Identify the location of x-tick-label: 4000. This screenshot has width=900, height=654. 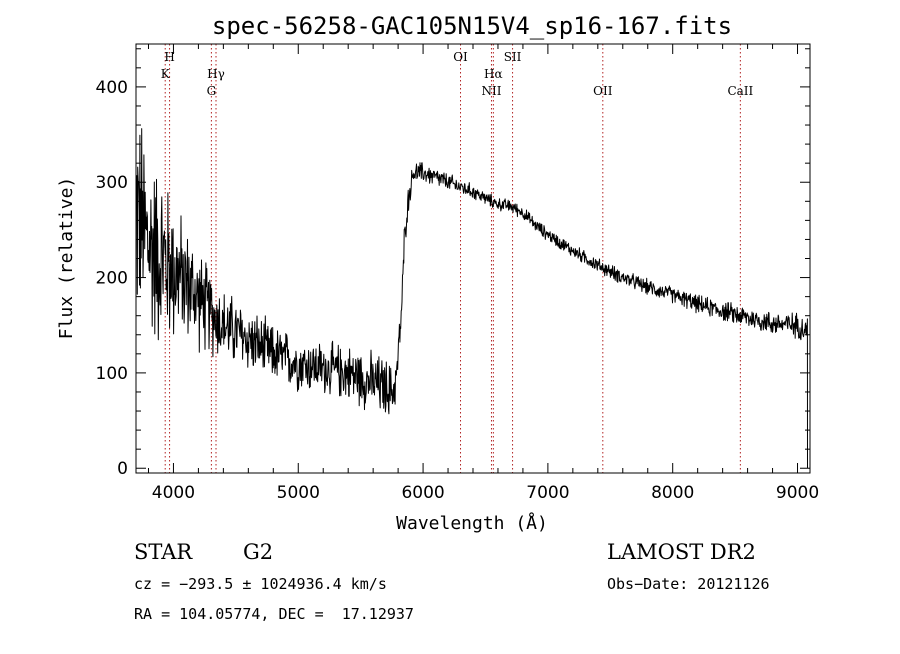
(173, 493).